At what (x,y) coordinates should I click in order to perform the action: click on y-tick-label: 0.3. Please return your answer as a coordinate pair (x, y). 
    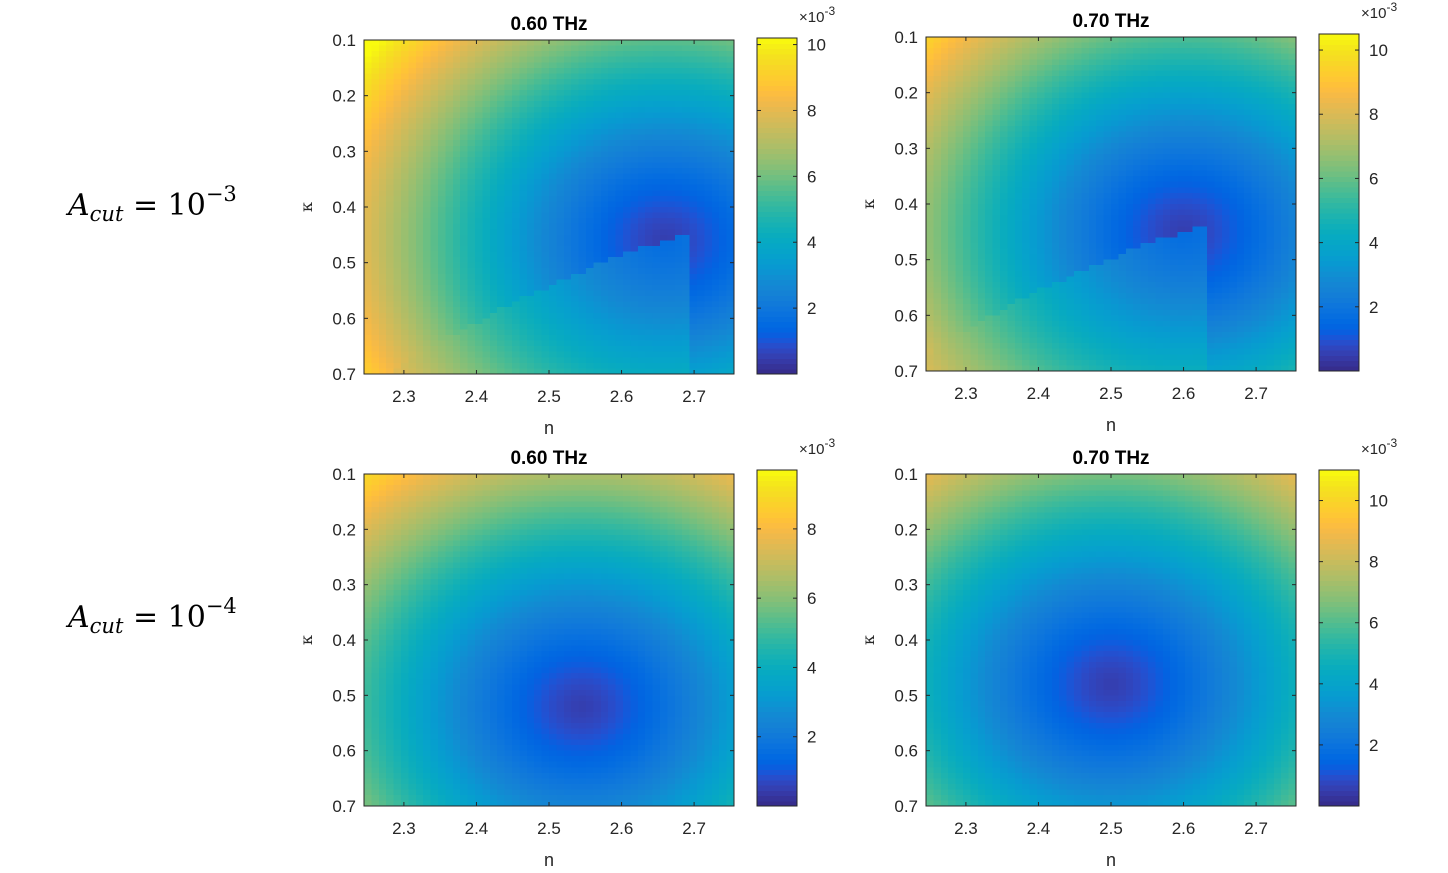
    Looking at the image, I should click on (344, 151).